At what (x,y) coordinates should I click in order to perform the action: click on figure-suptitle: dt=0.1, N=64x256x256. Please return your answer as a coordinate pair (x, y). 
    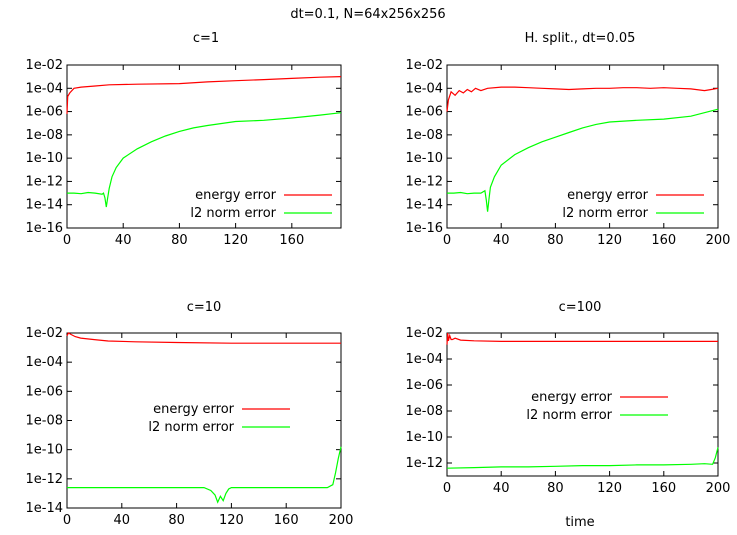
    Looking at the image, I should click on (367, 14).